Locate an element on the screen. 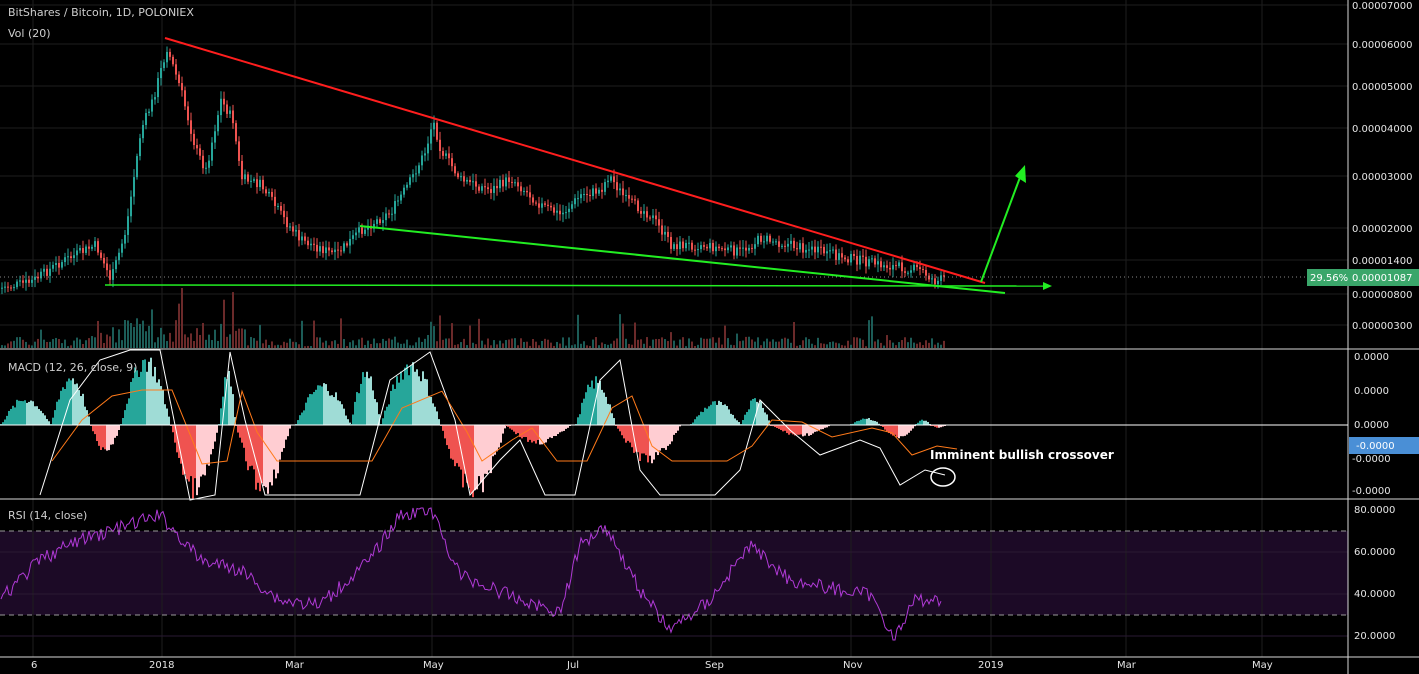  time-tick: Mar is located at coordinates (295, 665).